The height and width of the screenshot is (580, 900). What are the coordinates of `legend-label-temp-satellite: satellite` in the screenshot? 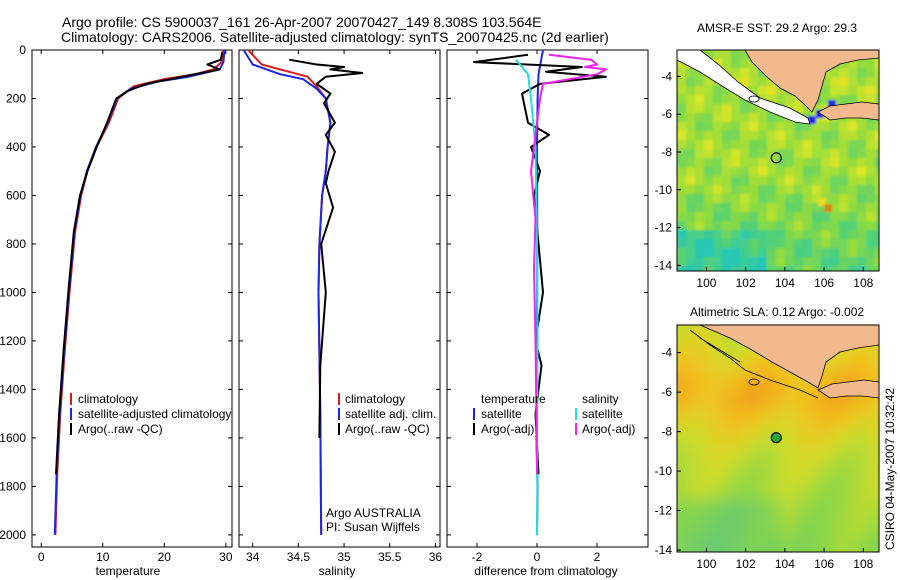 It's located at (501, 414).